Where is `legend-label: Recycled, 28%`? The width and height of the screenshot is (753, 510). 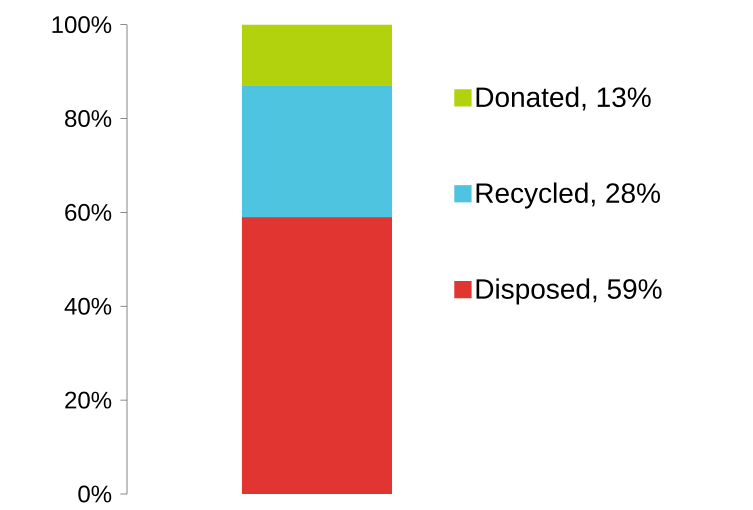 legend-label: Recycled, 28% is located at coordinates (568, 195).